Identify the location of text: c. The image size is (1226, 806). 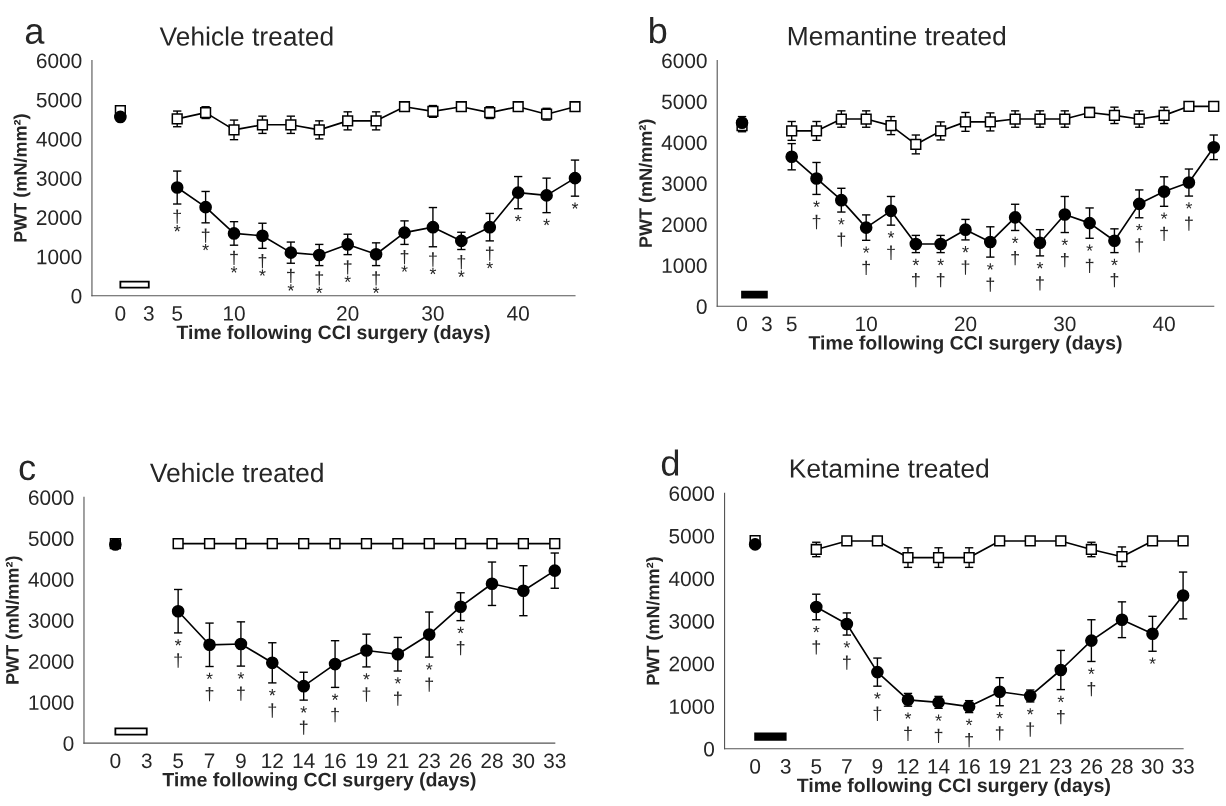
(27, 470).